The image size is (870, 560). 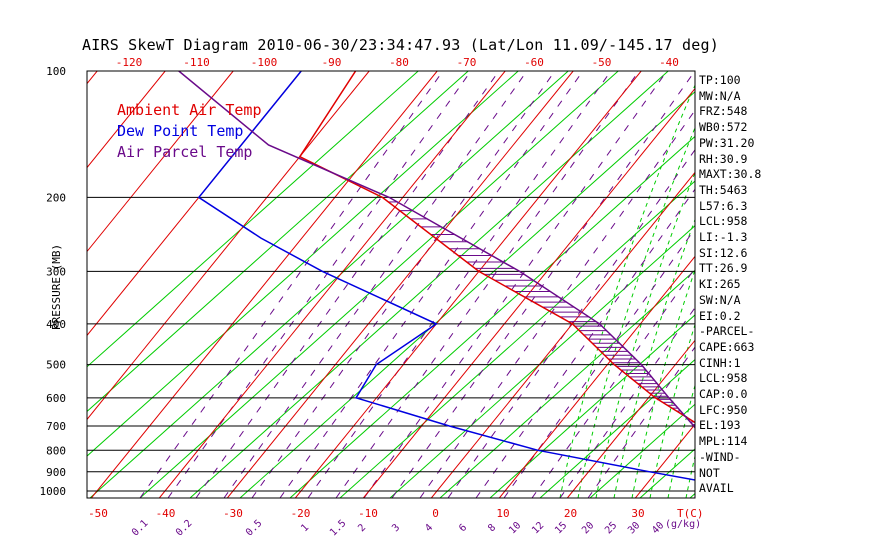 I want to click on temp-tick-label-bottom: 10, so click(x=502, y=513).